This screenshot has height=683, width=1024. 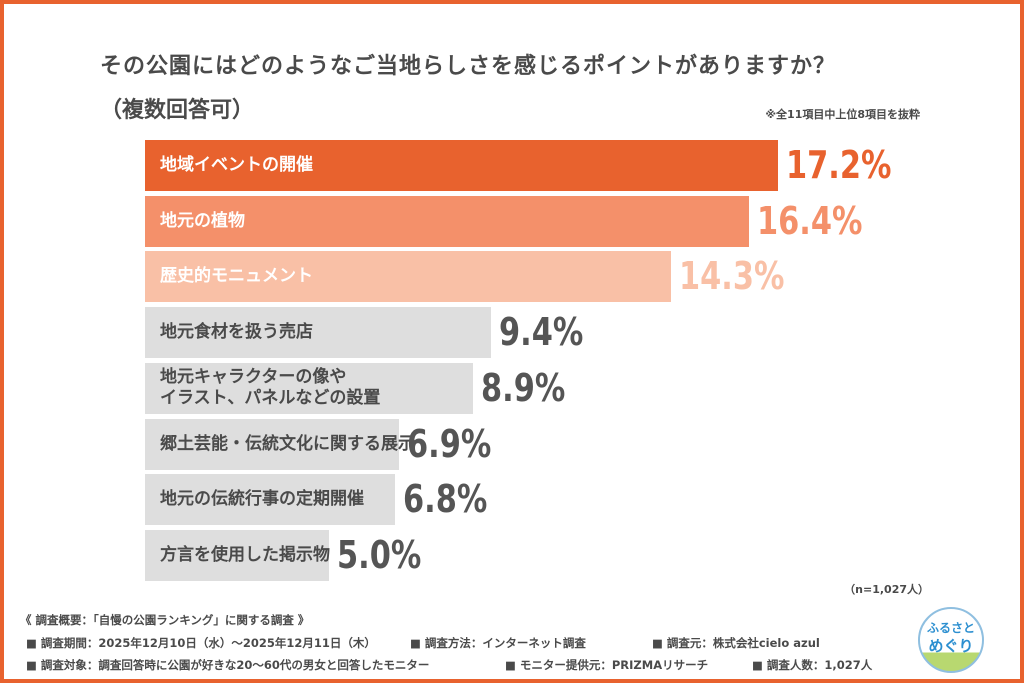 What do you see at coordinates (842, 114) in the screenshot?
I see `excerpt-note: ※全11項目中上位8項目を抜粋` at bounding box center [842, 114].